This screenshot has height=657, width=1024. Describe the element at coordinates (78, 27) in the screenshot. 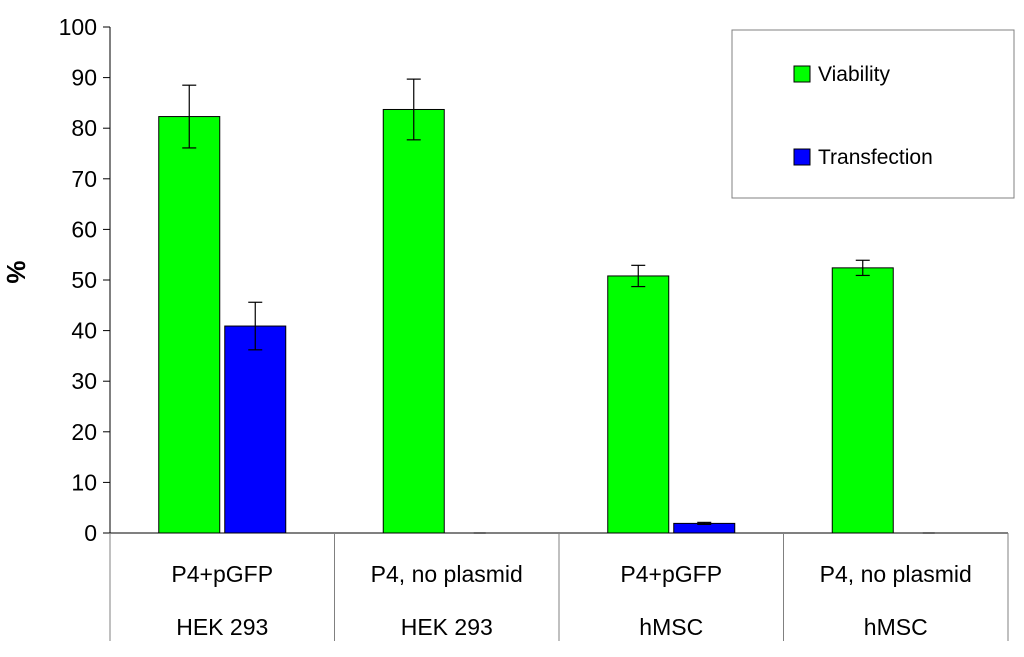

I see `y-tick-label: 100` at that location.